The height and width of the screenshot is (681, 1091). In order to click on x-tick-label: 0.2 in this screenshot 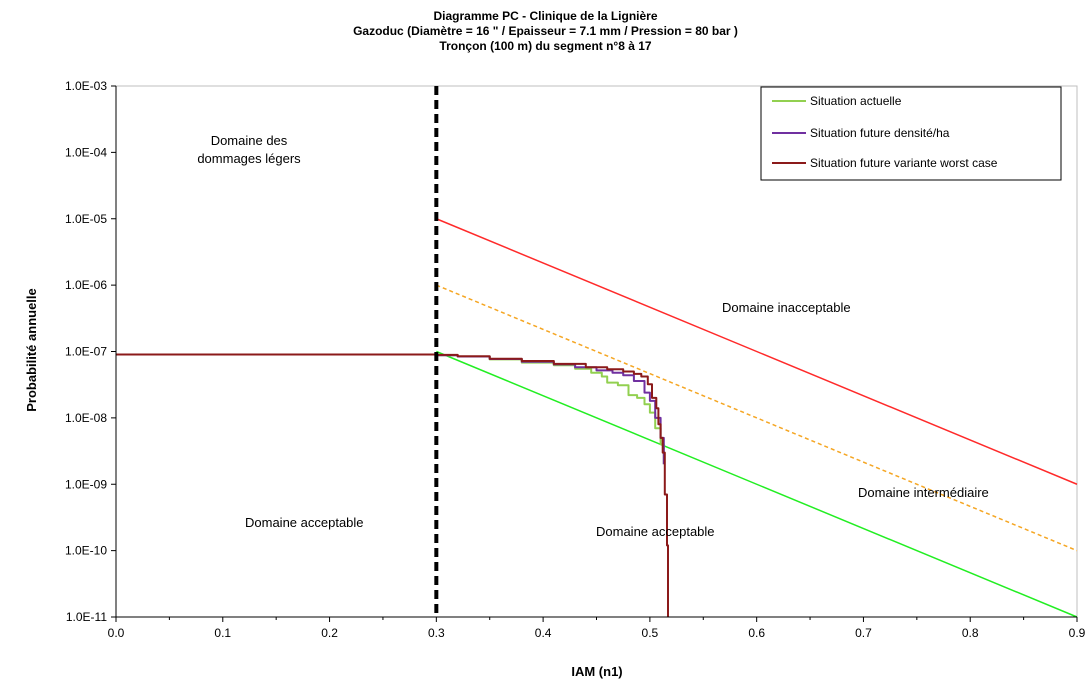, I will do `click(329, 633)`.